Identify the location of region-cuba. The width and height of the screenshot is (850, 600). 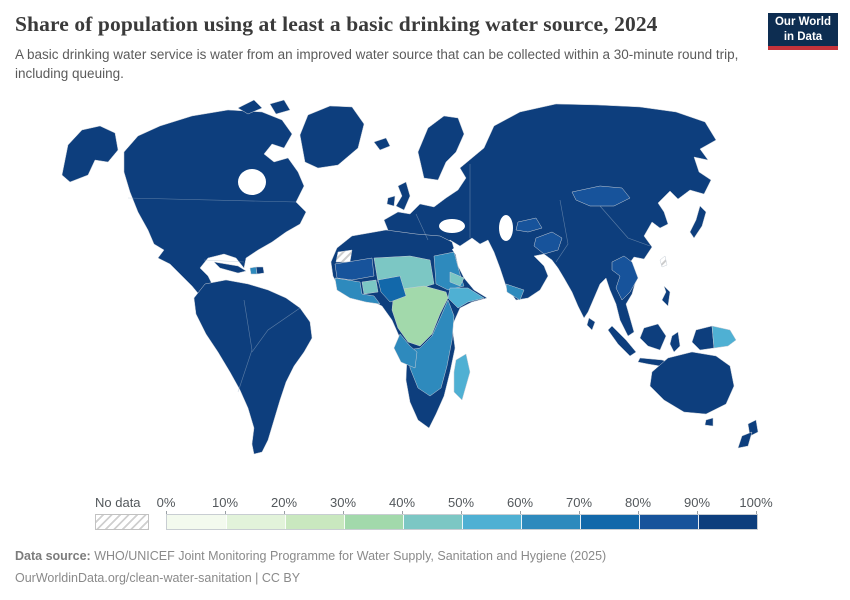
(230, 267).